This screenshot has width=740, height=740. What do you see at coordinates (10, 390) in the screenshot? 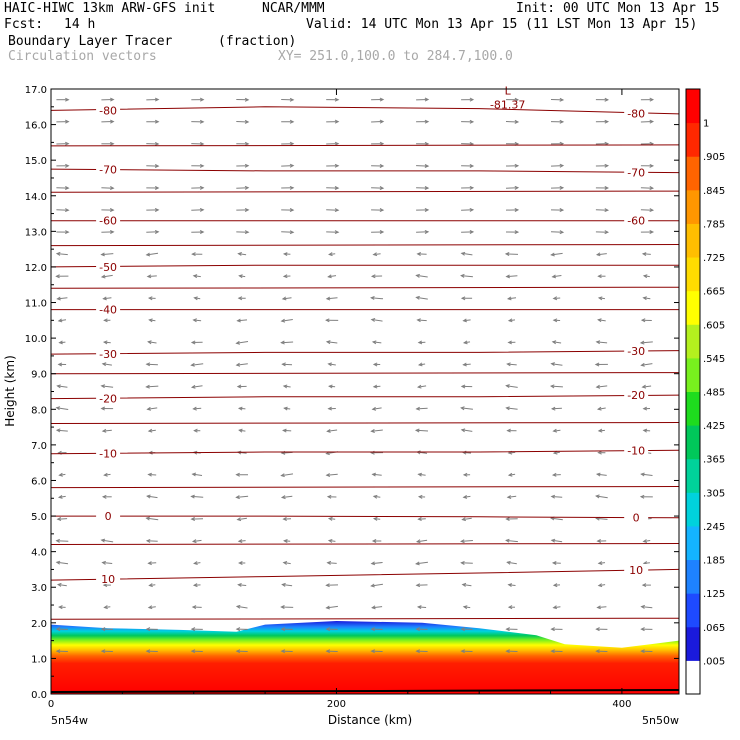
I see `y-axis-title: Height (km)` at bounding box center [10, 390].